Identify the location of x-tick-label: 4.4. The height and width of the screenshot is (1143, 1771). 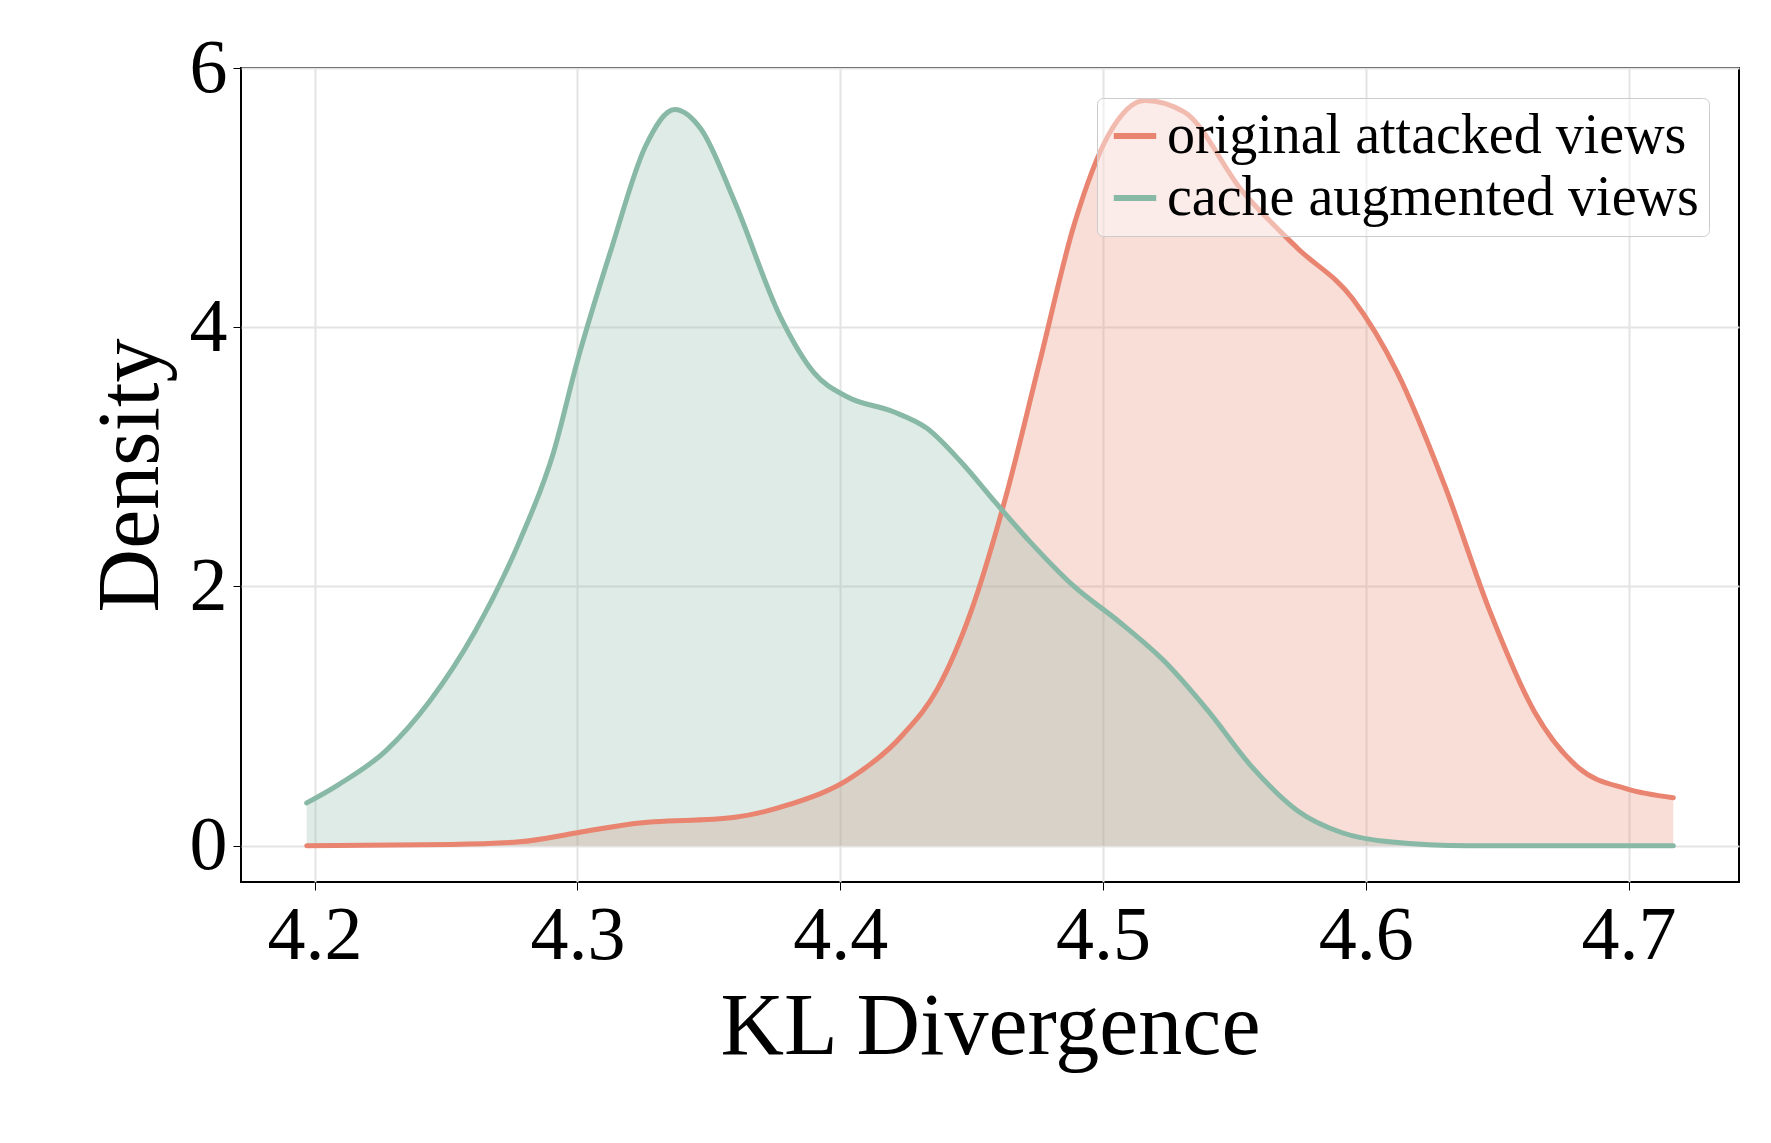
(841, 932).